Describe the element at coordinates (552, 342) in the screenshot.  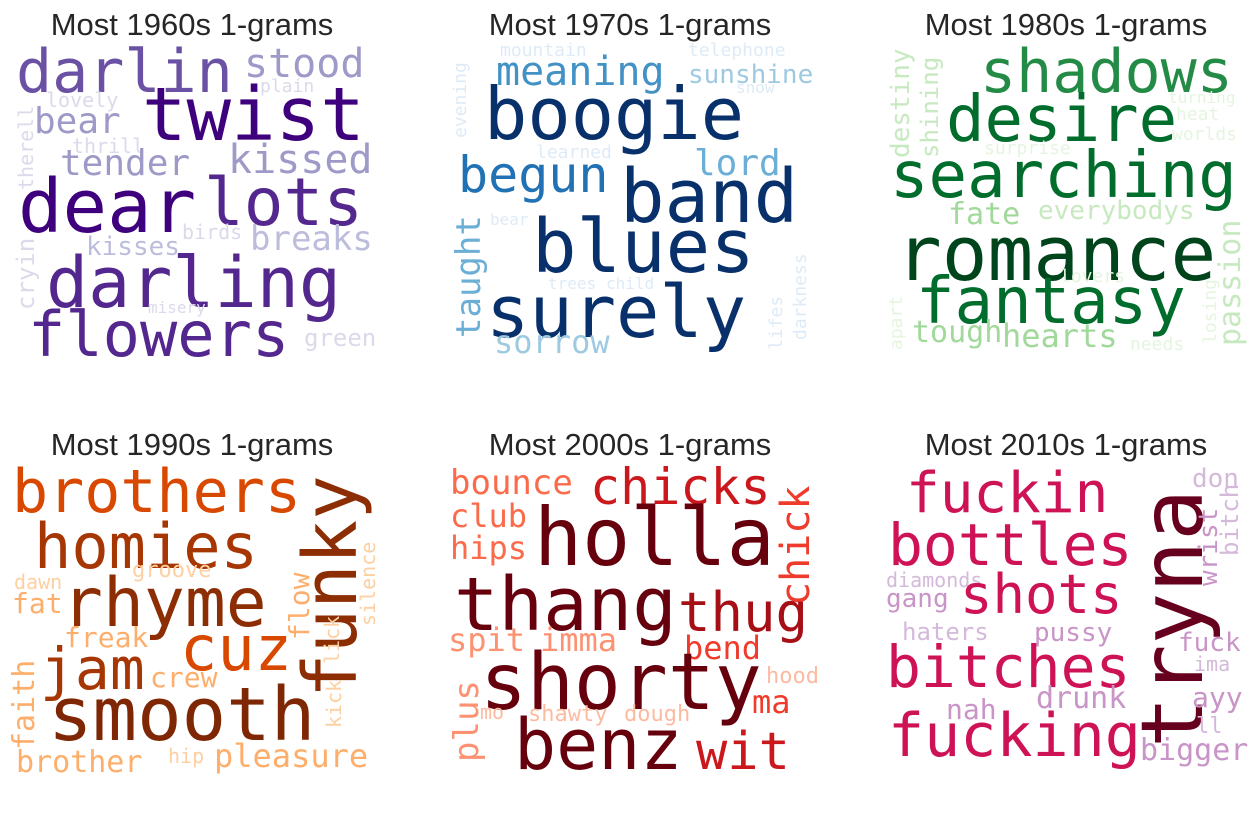
I see `word: sorrow` at that location.